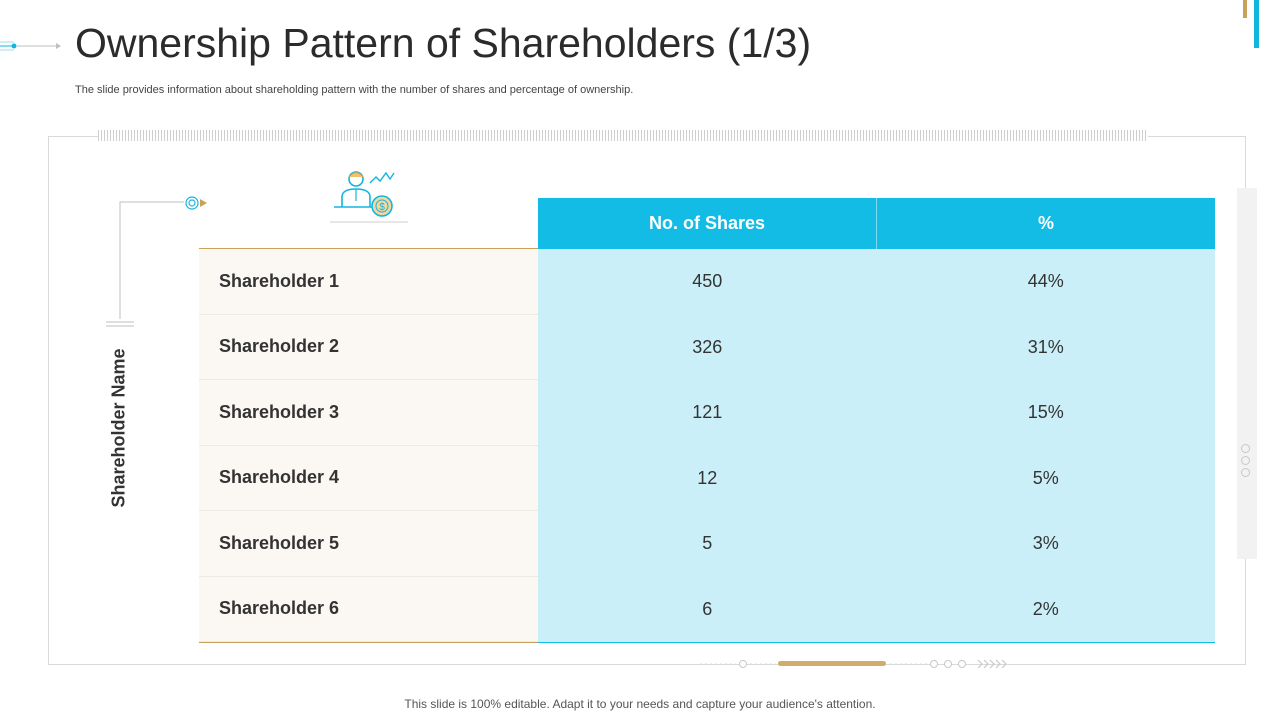 Image resolution: width=1280 pixels, height=720 pixels. Describe the element at coordinates (707, 642) in the screenshot. I see `table-bottom-border` at that location.